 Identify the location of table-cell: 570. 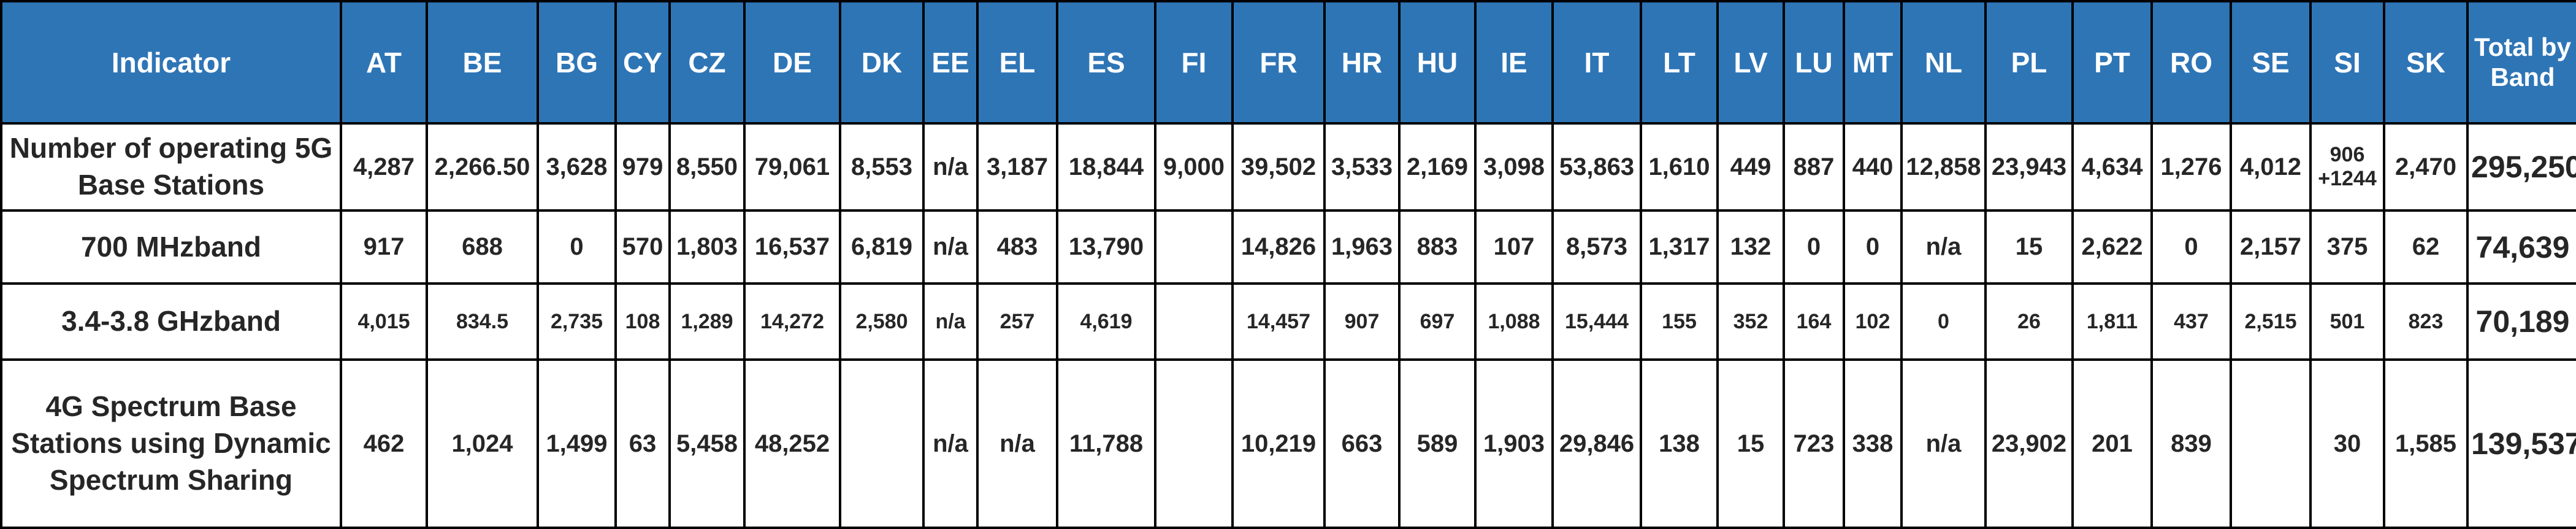
(642, 247).